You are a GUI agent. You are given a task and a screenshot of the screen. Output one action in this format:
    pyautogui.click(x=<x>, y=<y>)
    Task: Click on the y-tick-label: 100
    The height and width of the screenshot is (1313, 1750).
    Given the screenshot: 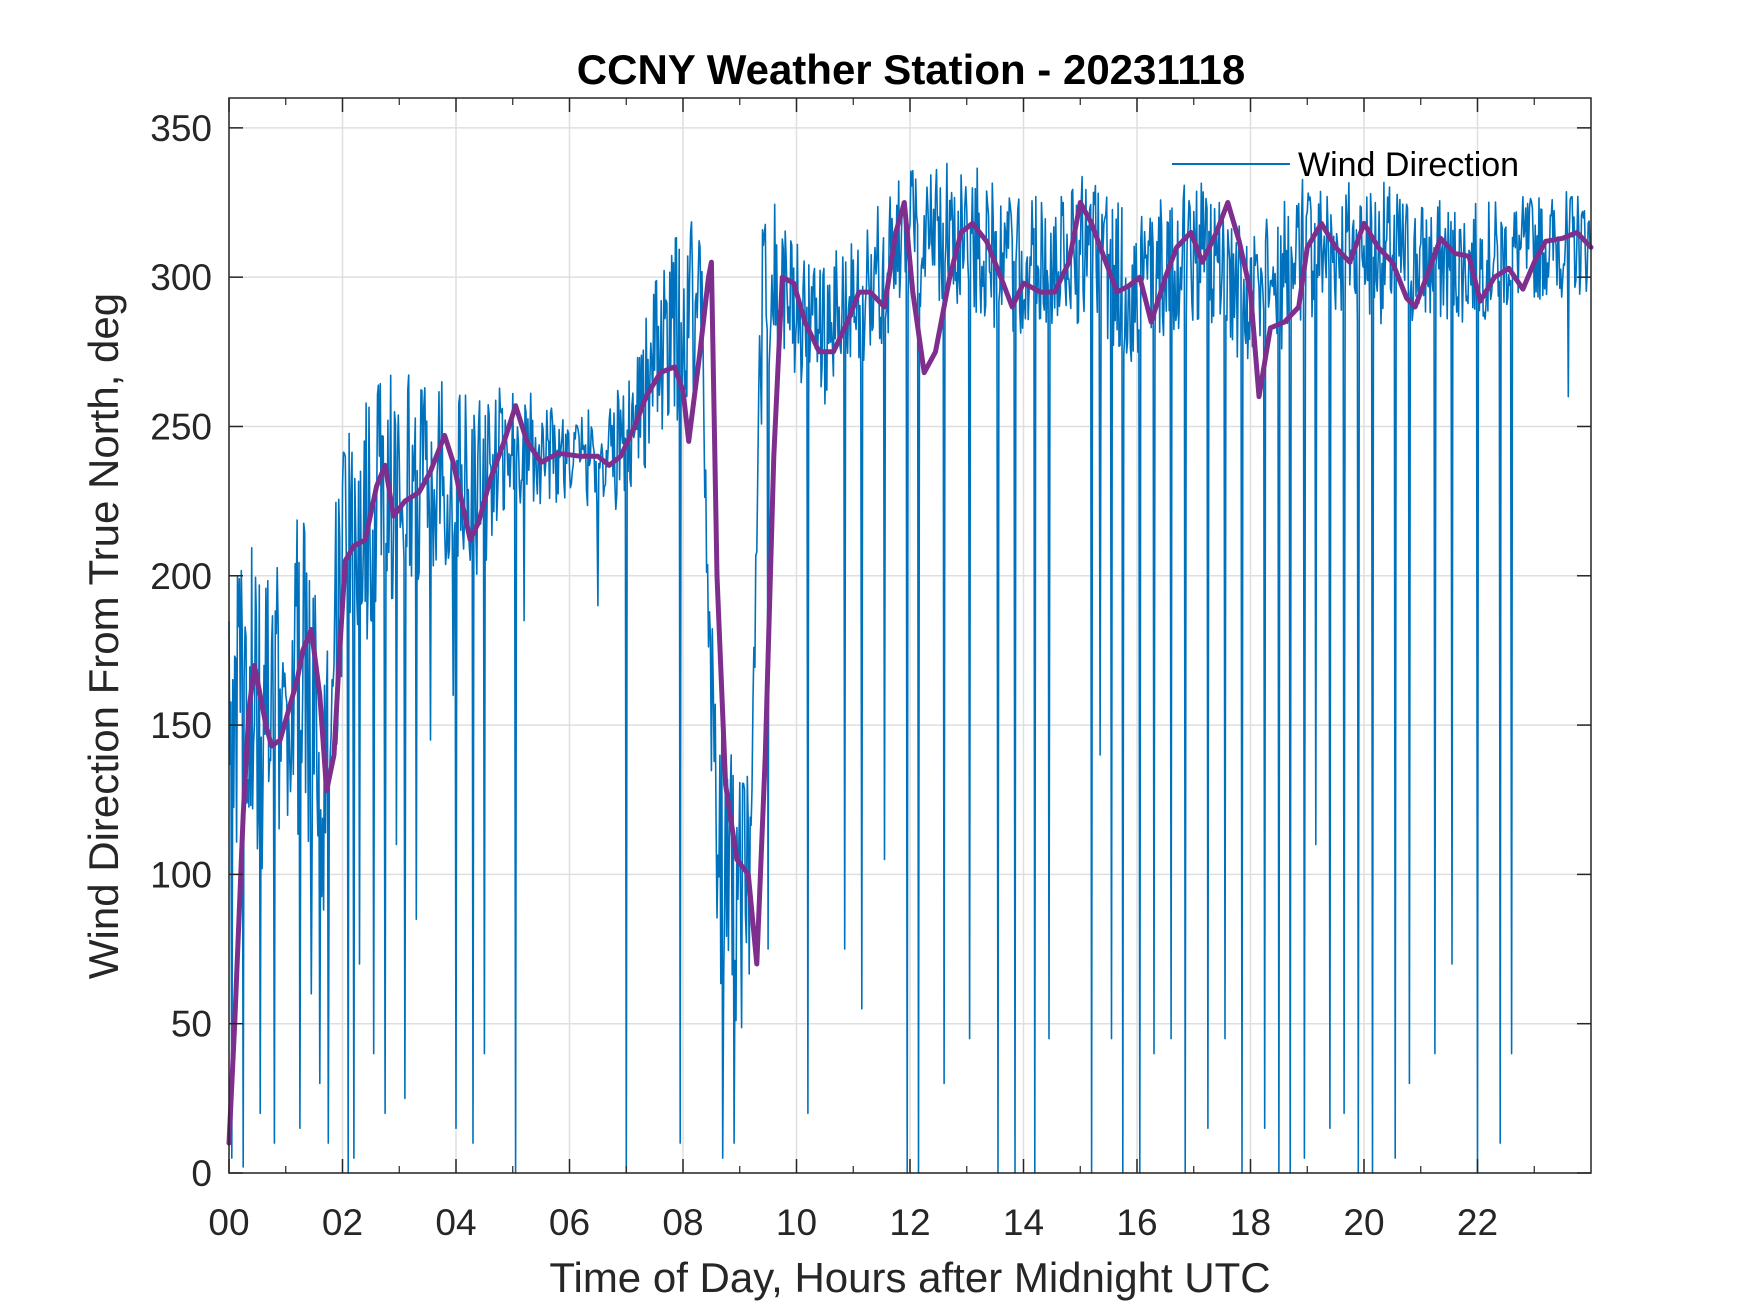 What is the action you would take?
    pyautogui.click(x=181, y=874)
    